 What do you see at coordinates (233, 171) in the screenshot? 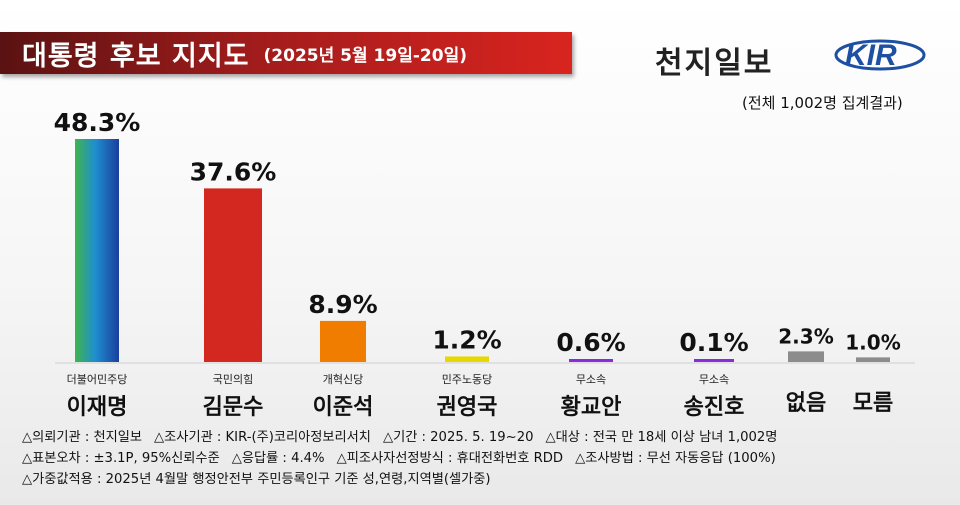
I see `value-label: 37.6%` at bounding box center [233, 171].